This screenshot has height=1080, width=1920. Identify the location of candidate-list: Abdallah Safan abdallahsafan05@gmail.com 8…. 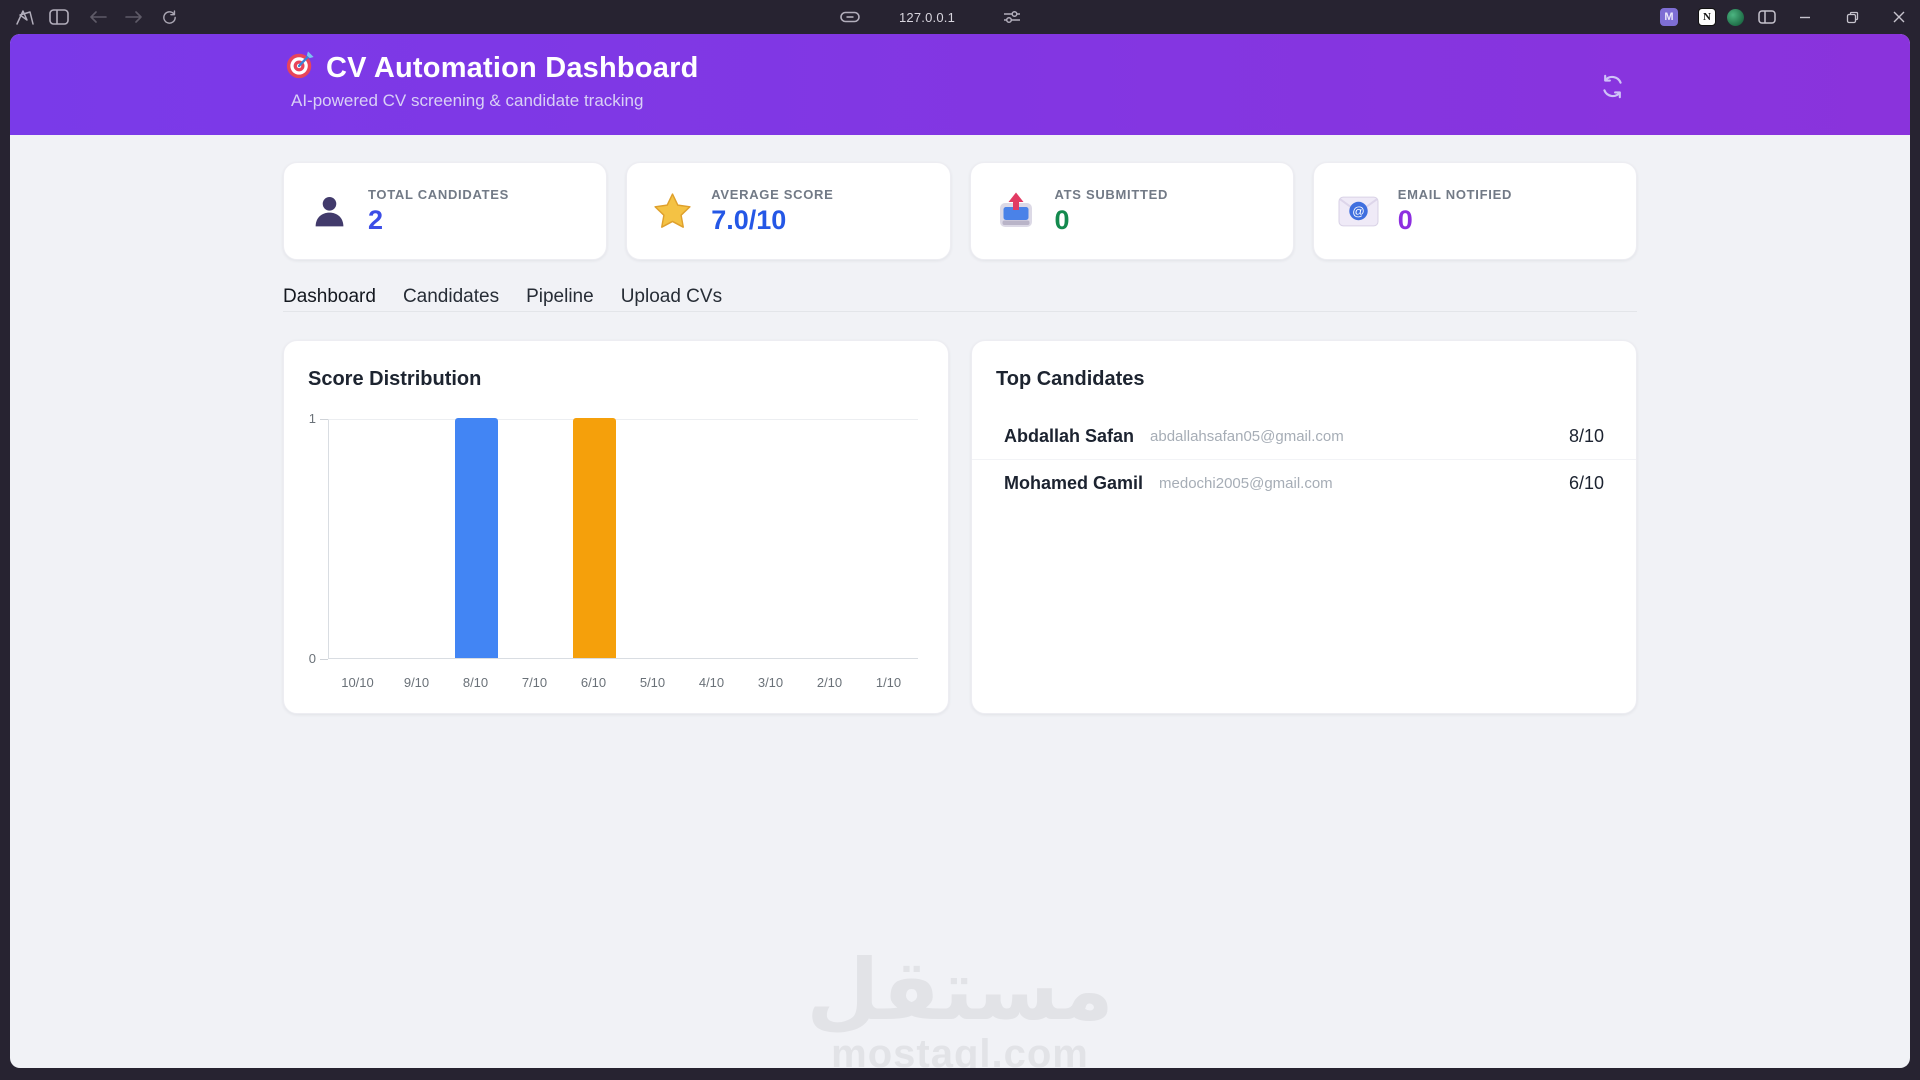
(1304, 460).